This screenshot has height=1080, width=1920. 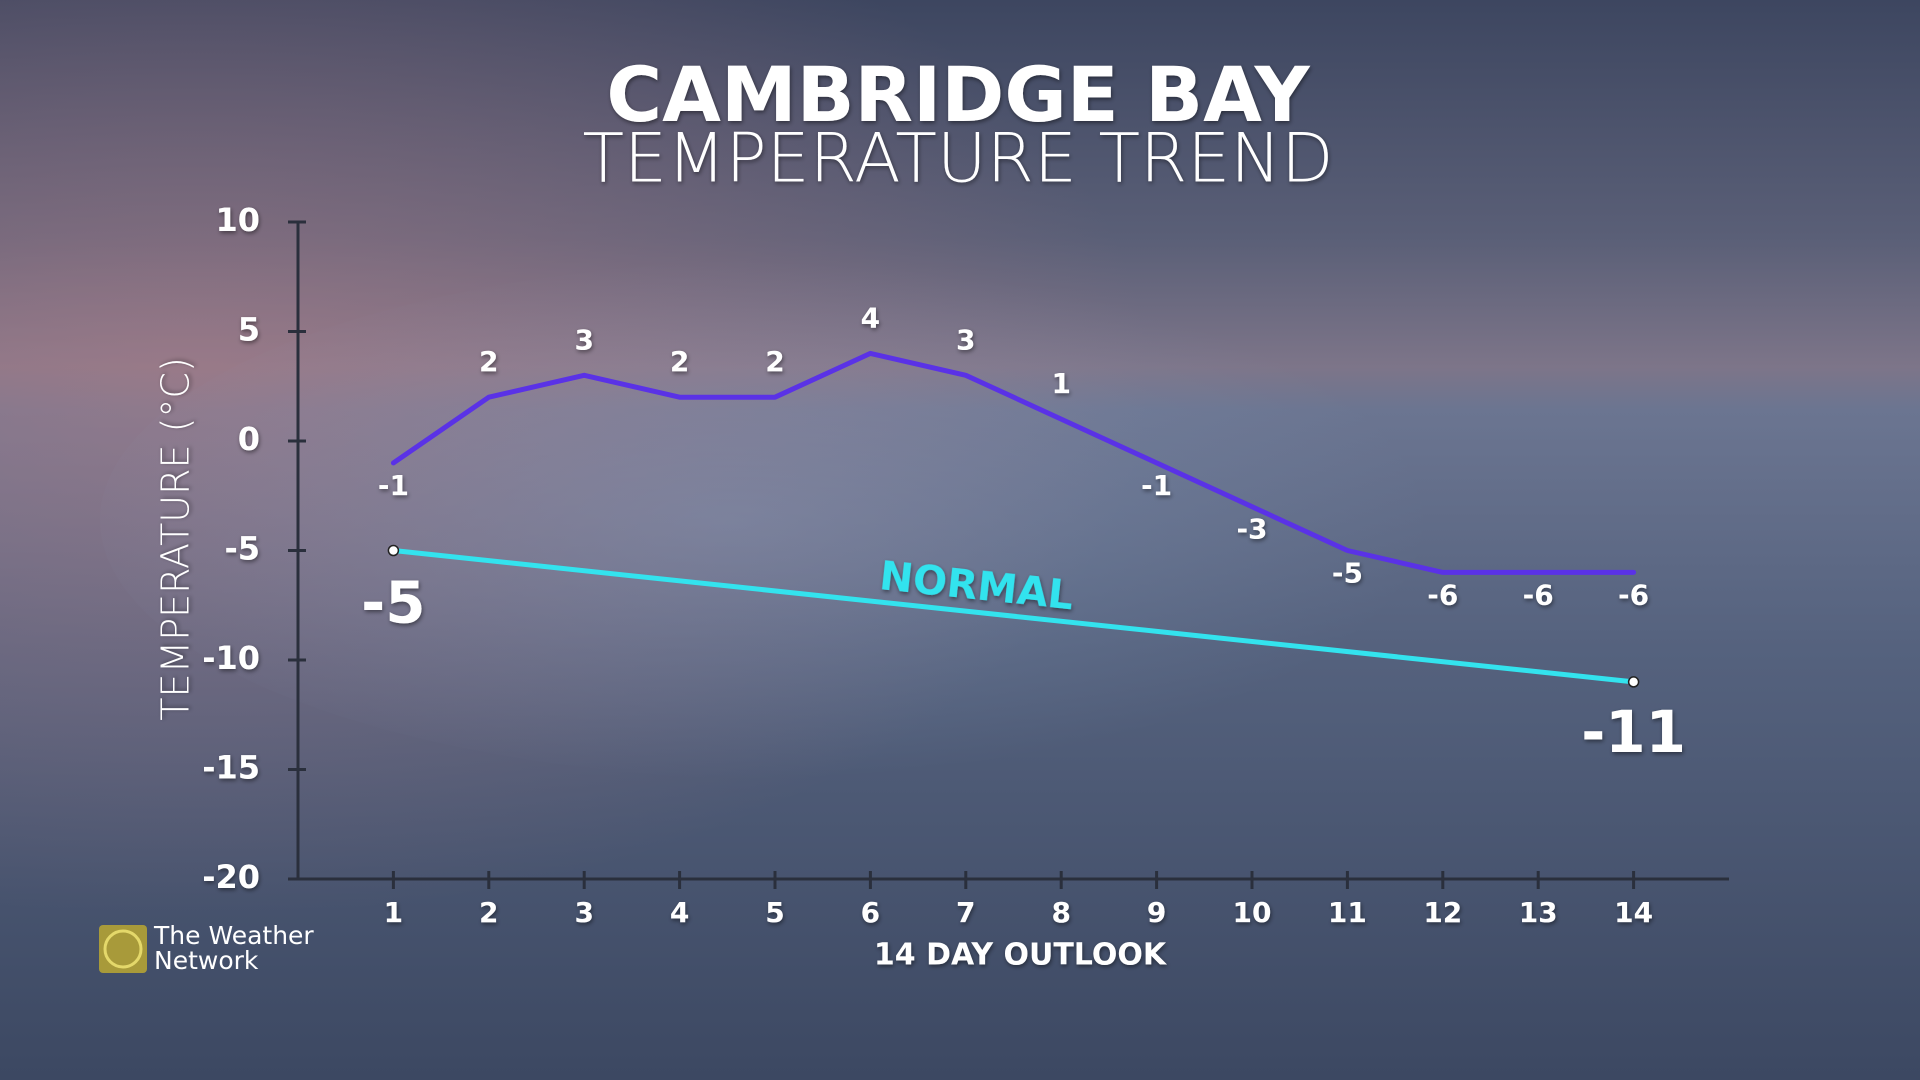 I want to click on x-tick-label: 11, so click(x=1347, y=912).